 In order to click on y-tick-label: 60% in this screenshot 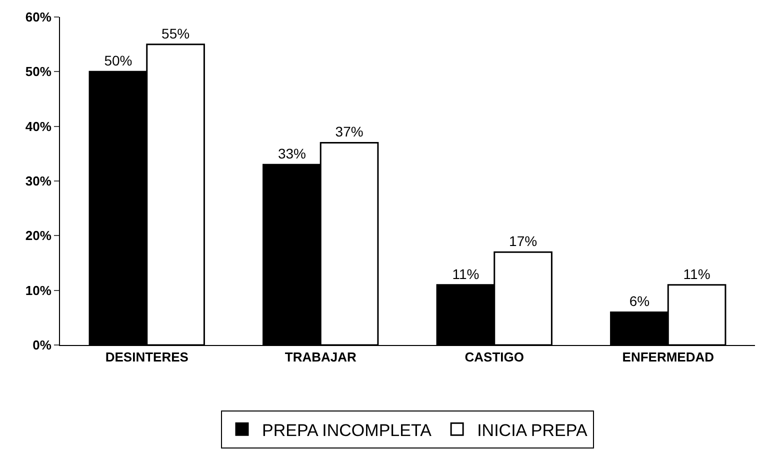, I will do `click(38, 17)`.